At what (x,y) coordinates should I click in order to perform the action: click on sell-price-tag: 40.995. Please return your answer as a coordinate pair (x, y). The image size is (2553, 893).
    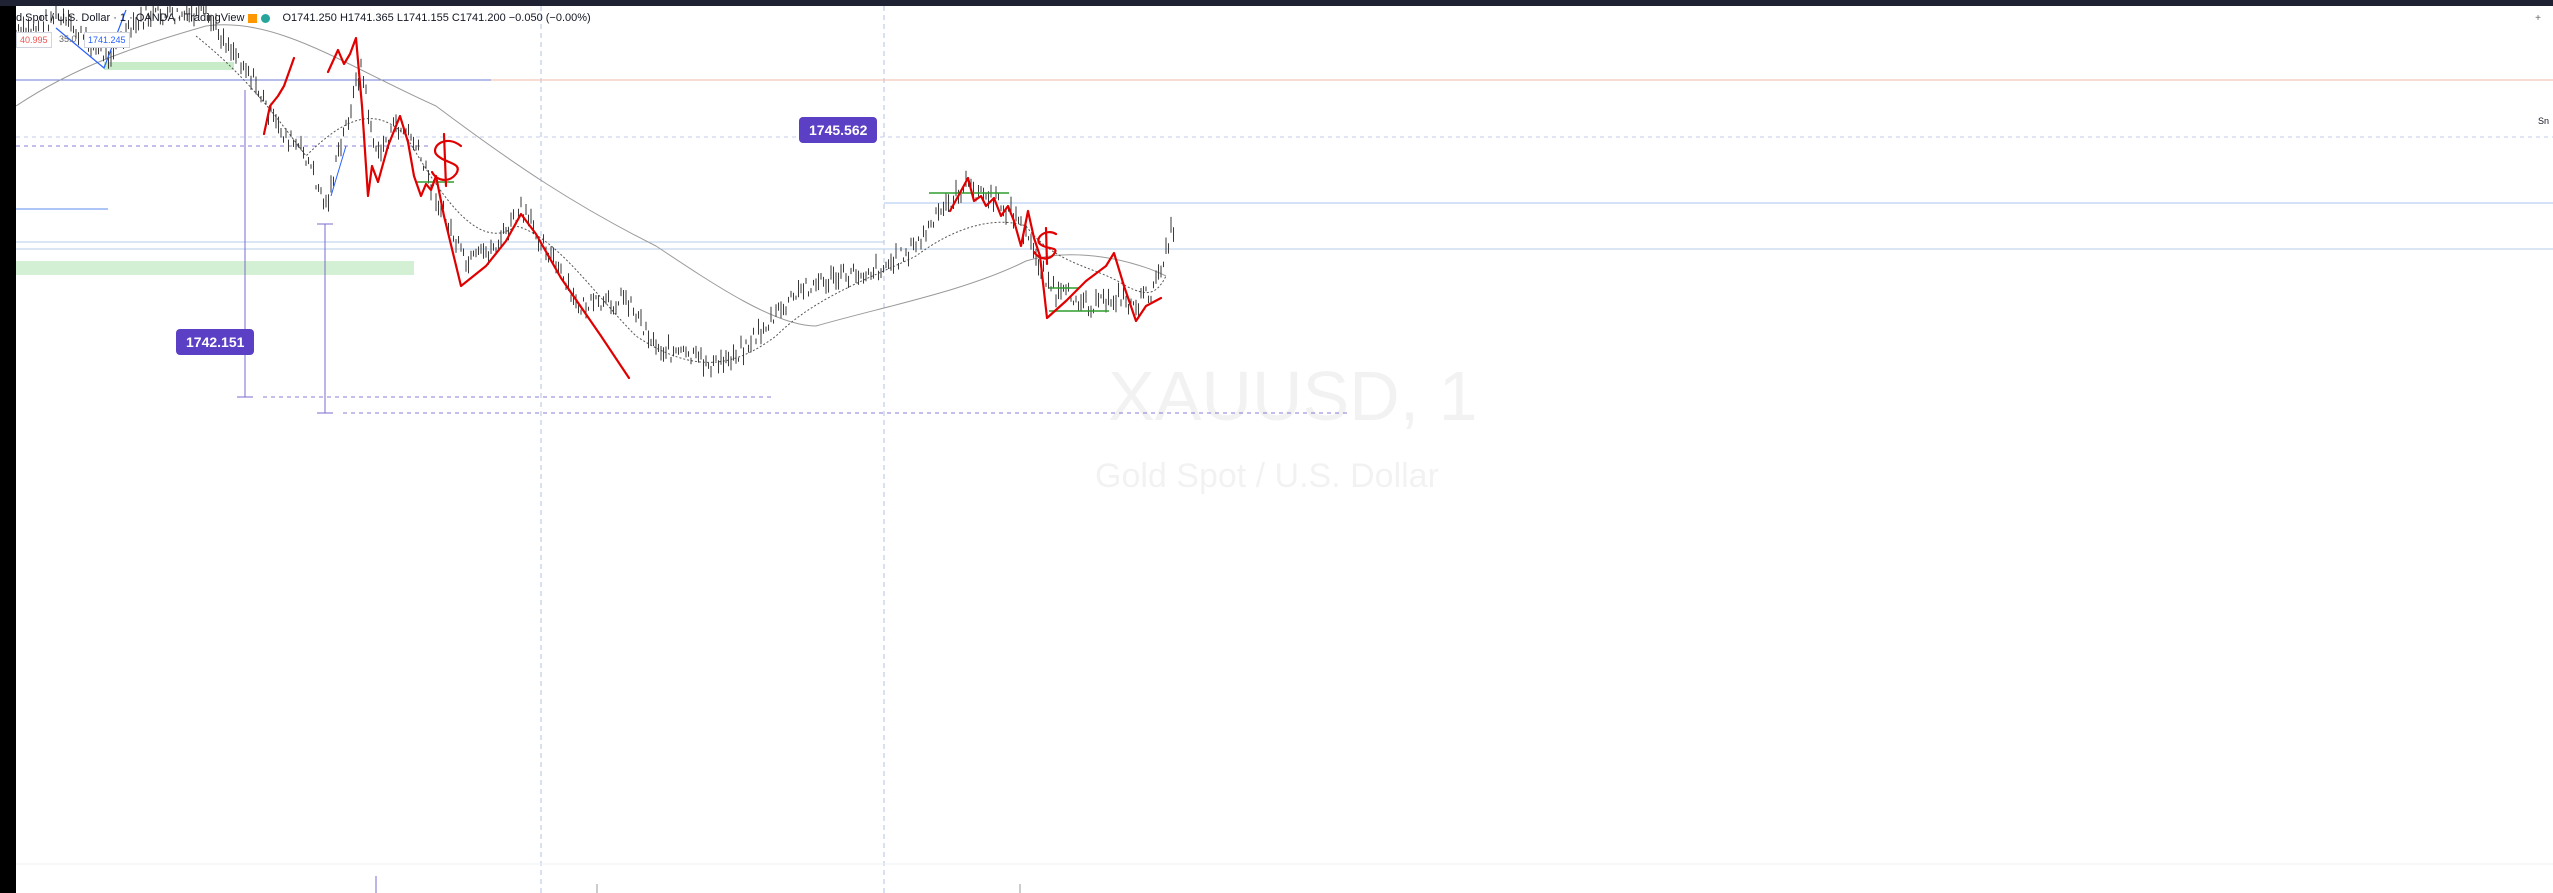
    Looking at the image, I should click on (34, 40).